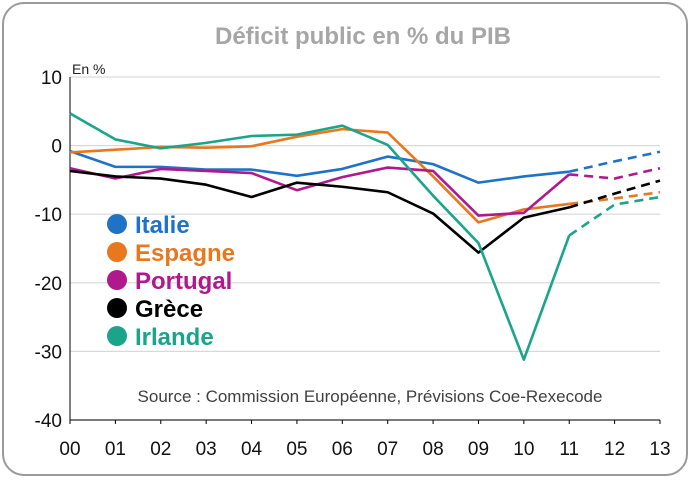 This screenshot has height=483, width=695. Describe the element at coordinates (478, 449) in the screenshot. I see `x-tick-label: 09` at that location.